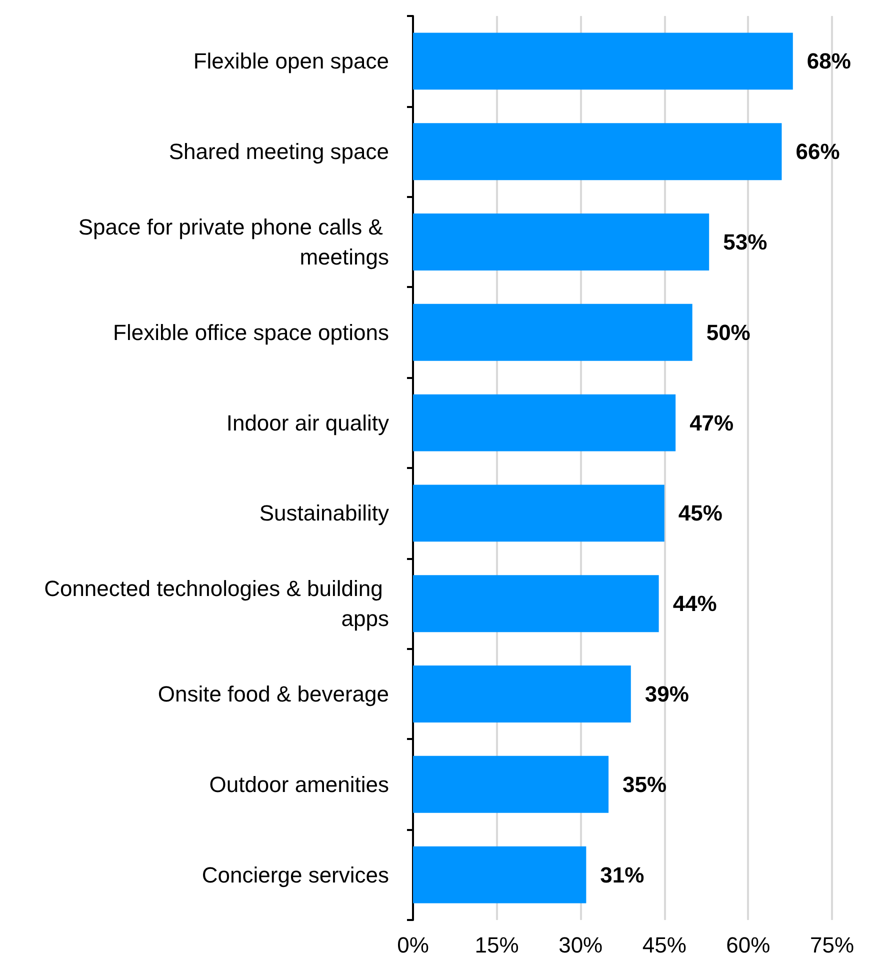 This screenshot has width=888, height=976. What do you see at coordinates (251, 332) in the screenshot?
I see `y-tick-label: Flexible office space options` at bounding box center [251, 332].